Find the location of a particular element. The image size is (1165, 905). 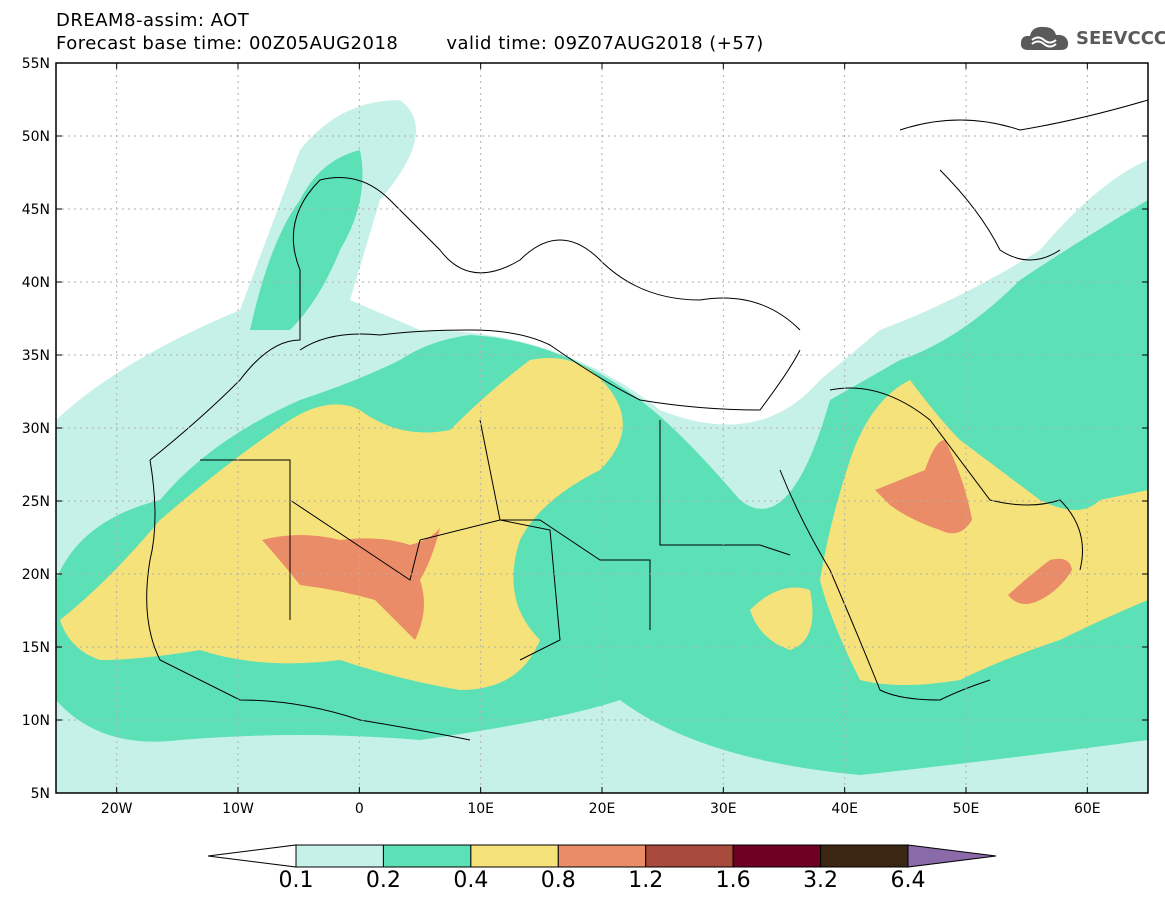

logo-text: SEEVCCC is located at coordinates (1120, 38).